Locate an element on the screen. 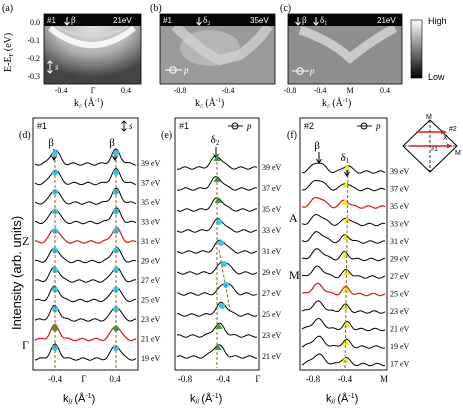 This screenshot has height=419, width=463. panel-d-beta-right: β is located at coordinates (112, 143).